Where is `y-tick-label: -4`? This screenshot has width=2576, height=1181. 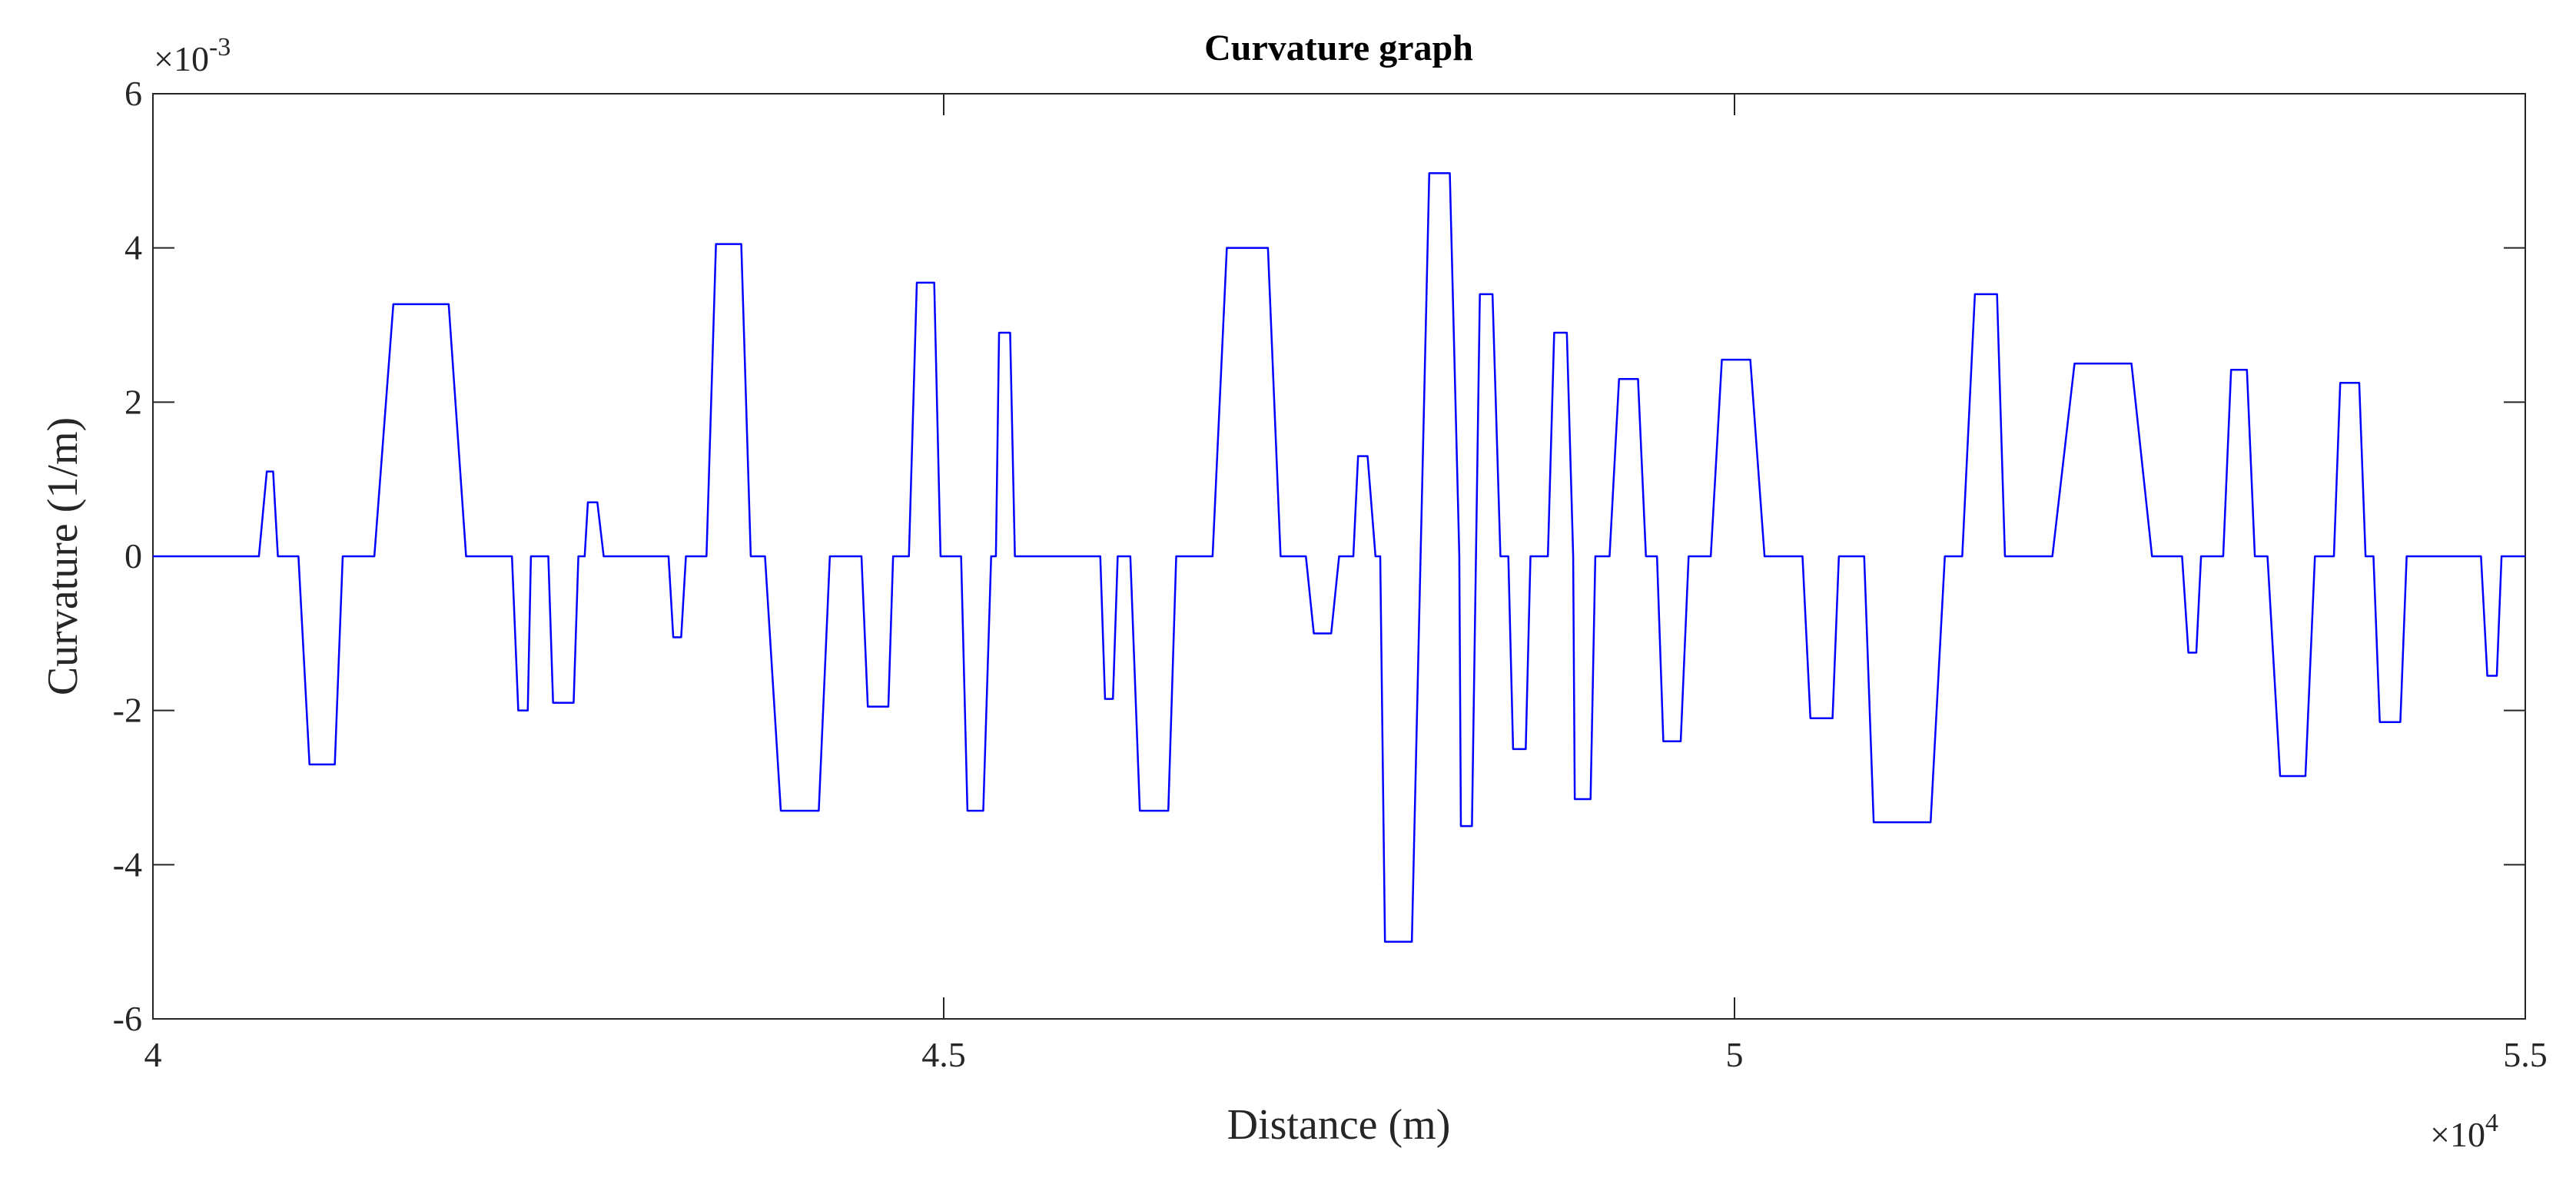 y-tick-label: -4 is located at coordinates (127, 864).